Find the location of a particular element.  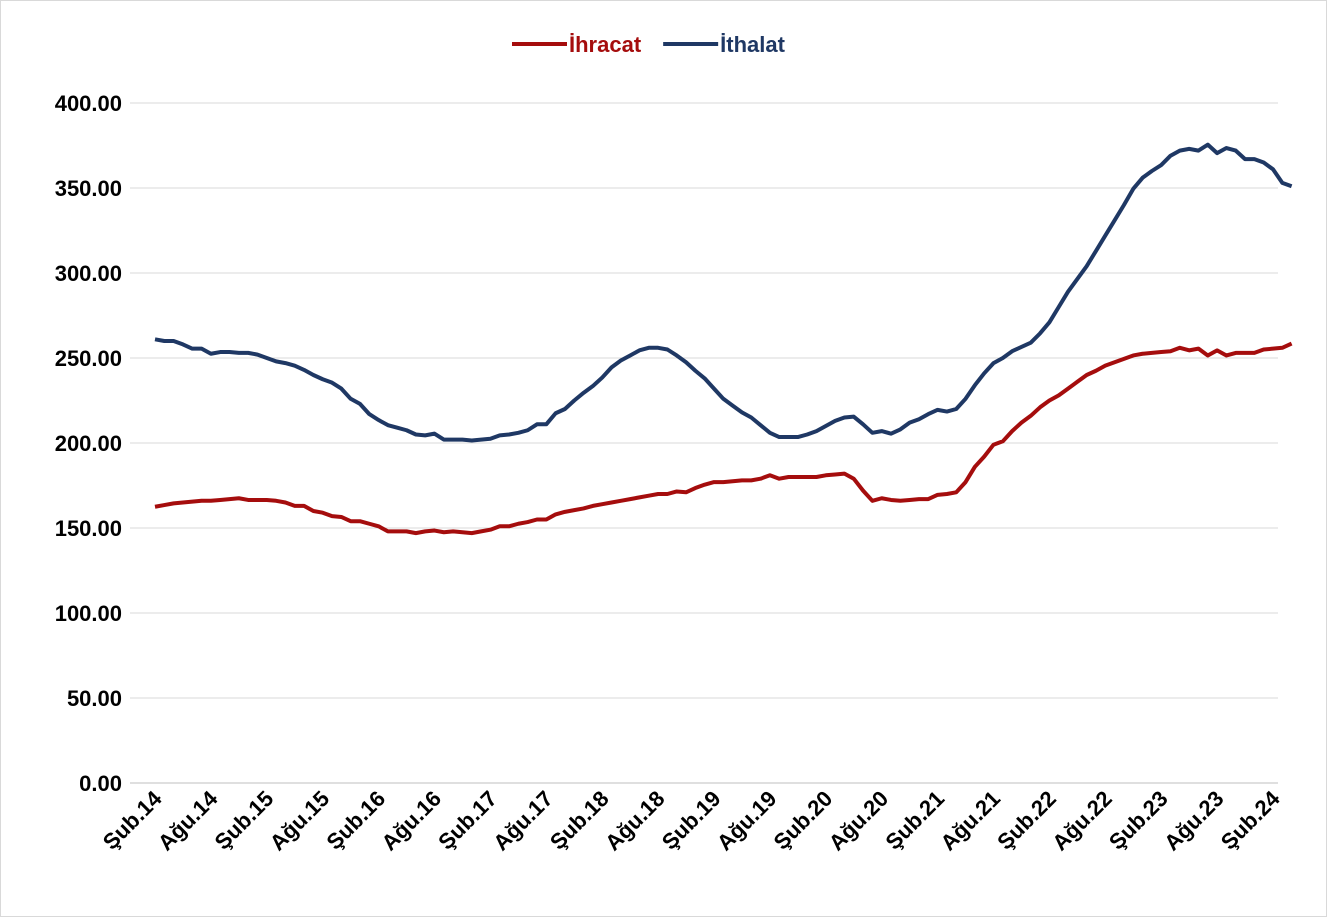

y-tick-label: 100.00 is located at coordinates (88, 613).